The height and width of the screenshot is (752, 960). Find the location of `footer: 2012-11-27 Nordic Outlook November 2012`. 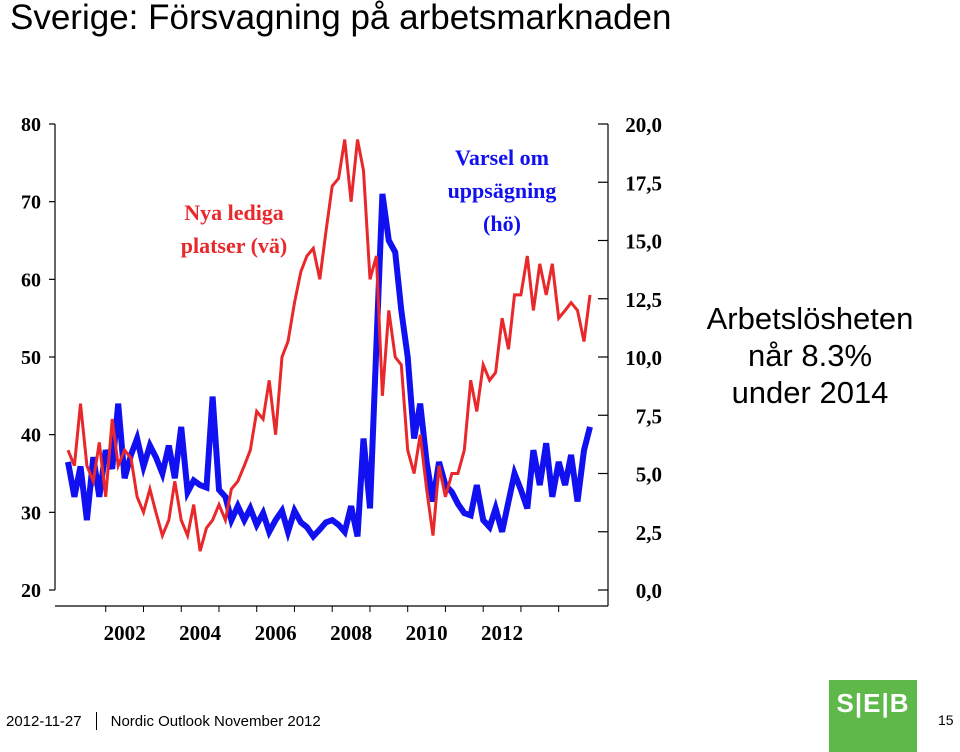

footer: 2012-11-27 Nordic Outlook November 2012 is located at coordinates (163, 721).